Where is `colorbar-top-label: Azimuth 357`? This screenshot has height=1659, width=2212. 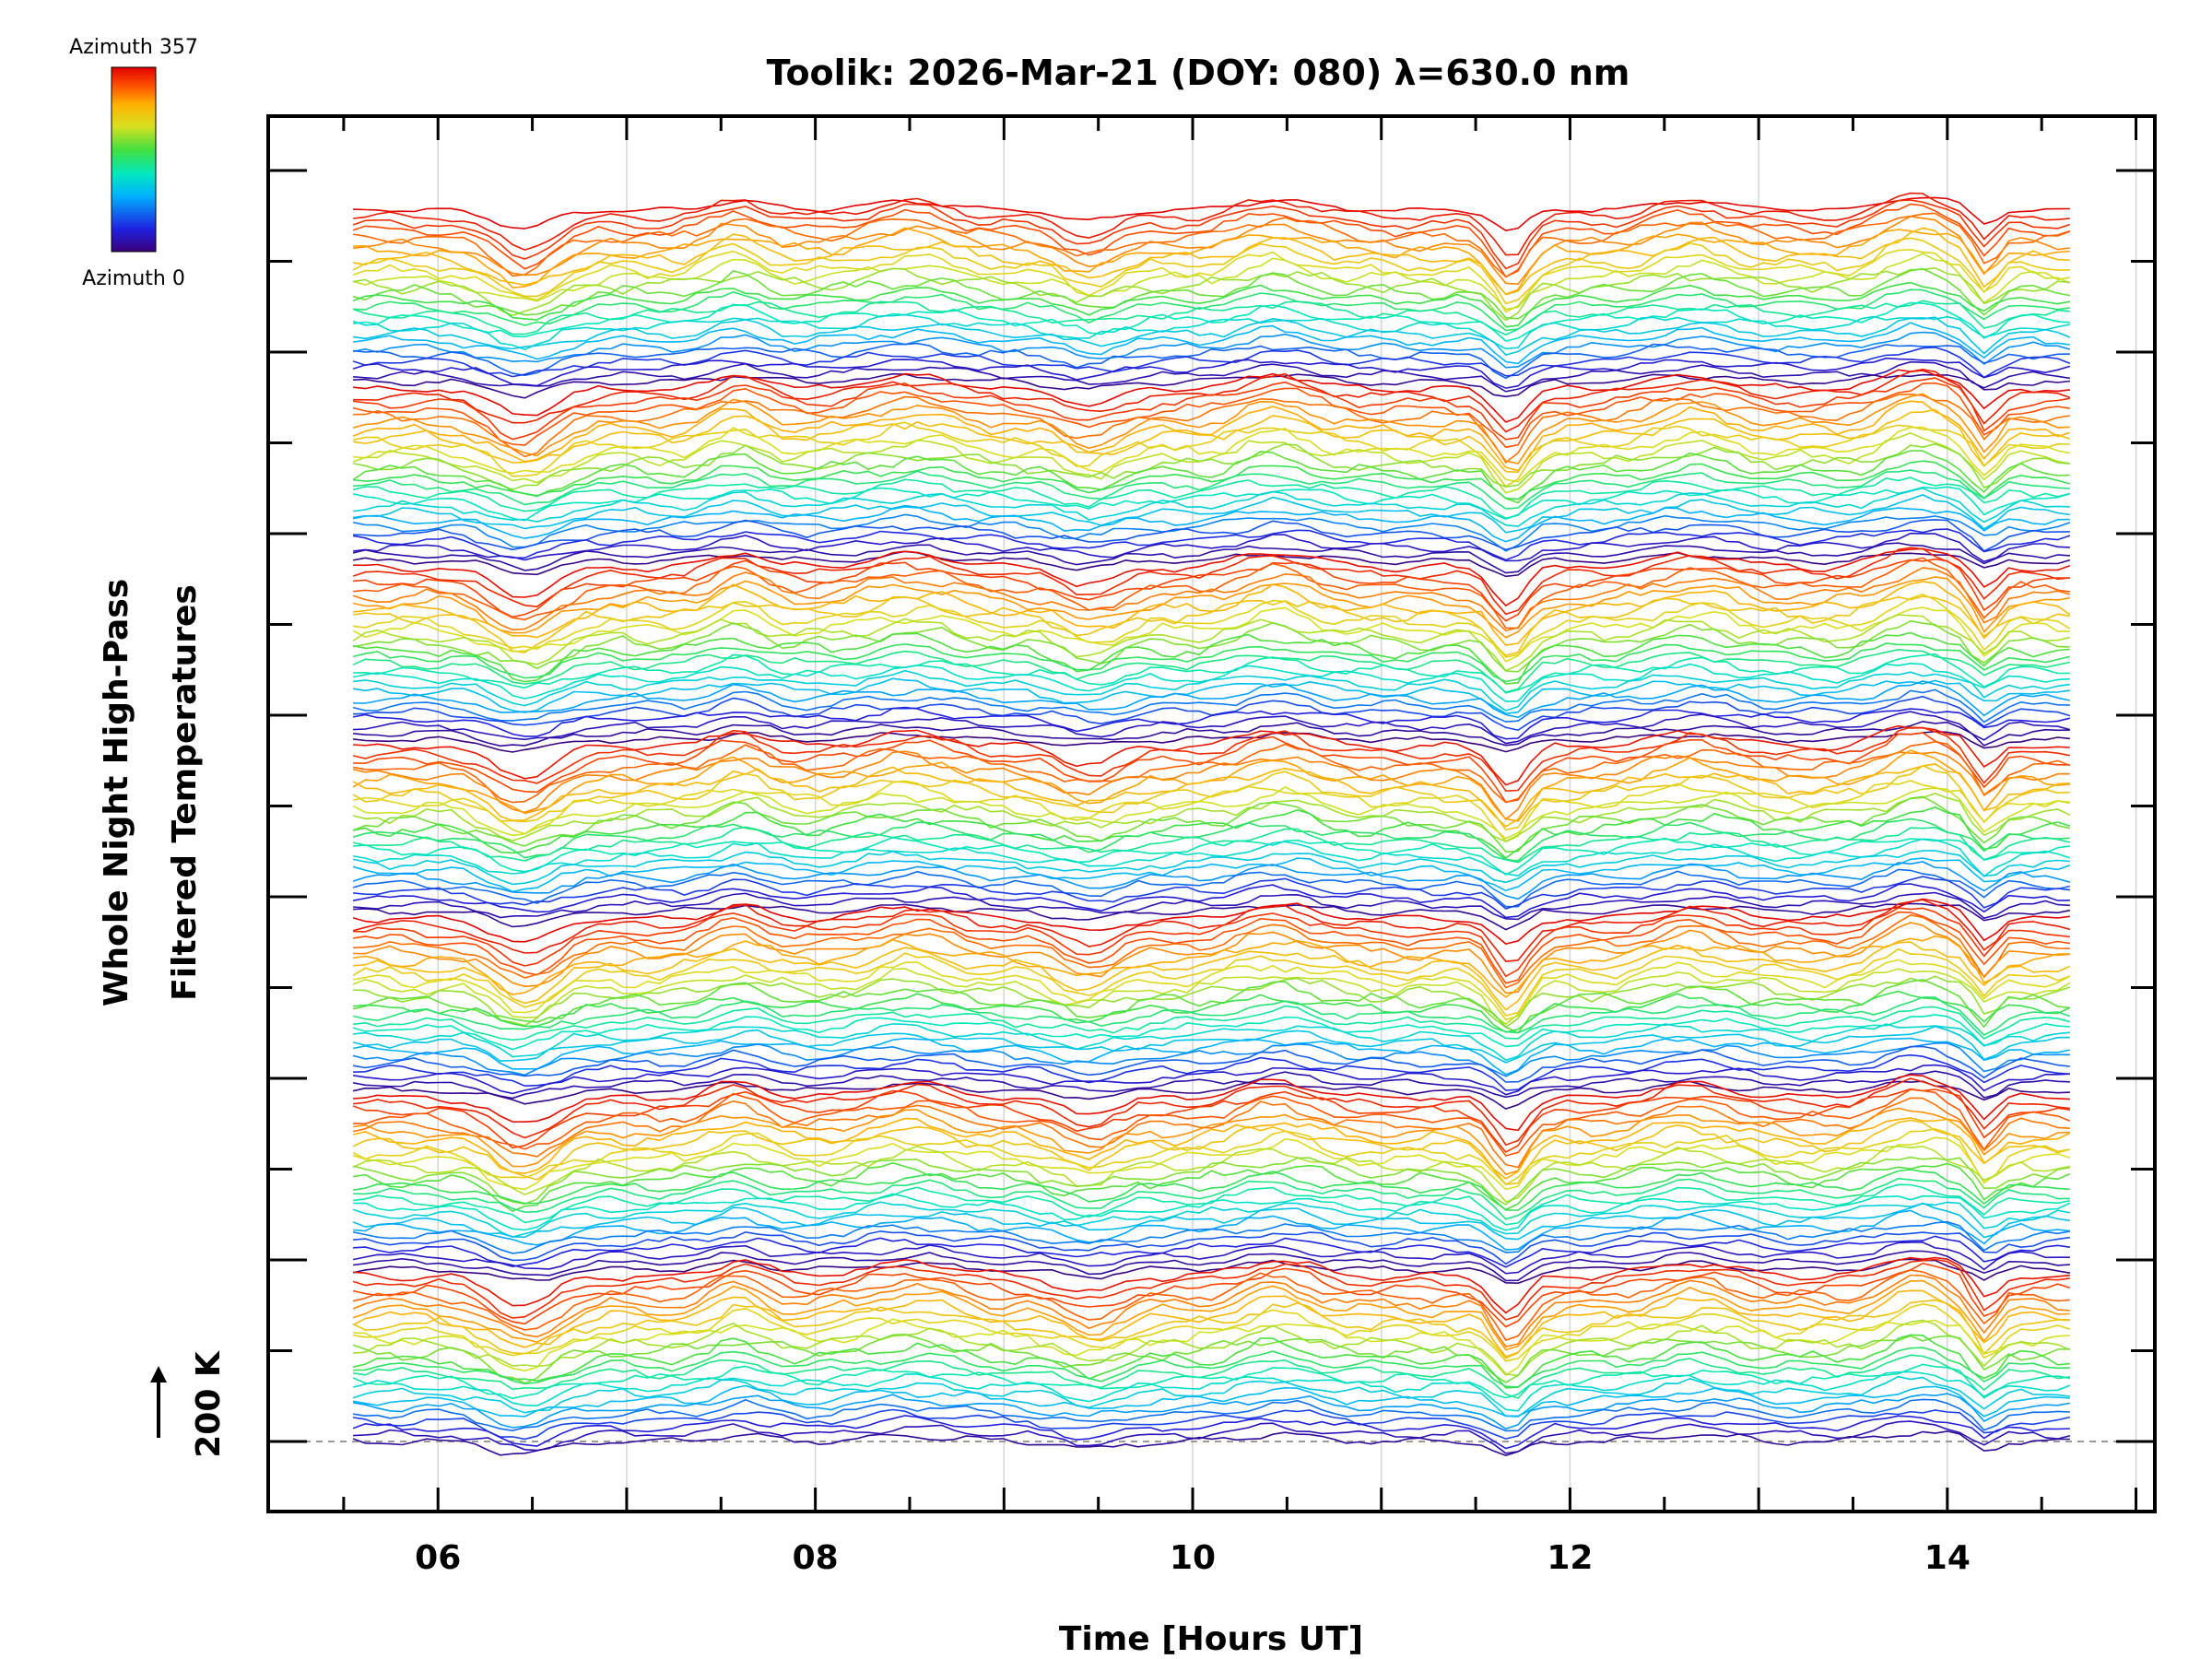 colorbar-top-label: Azimuth 357 is located at coordinates (133, 47).